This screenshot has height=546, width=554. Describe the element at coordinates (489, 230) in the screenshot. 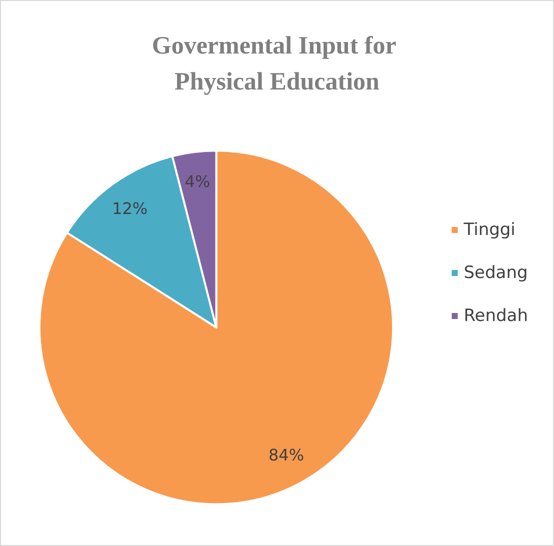

I see `legend-label: Tinggi` at that location.